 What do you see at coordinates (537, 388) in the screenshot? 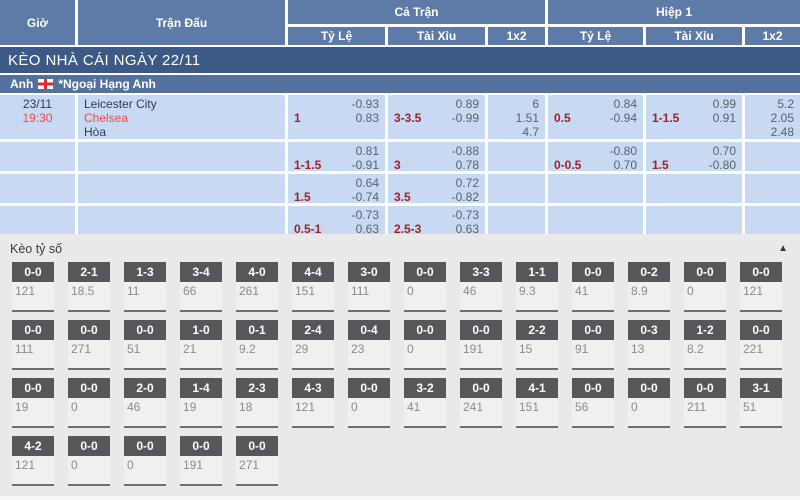
I see `score-label: 4-1` at bounding box center [537, 388].